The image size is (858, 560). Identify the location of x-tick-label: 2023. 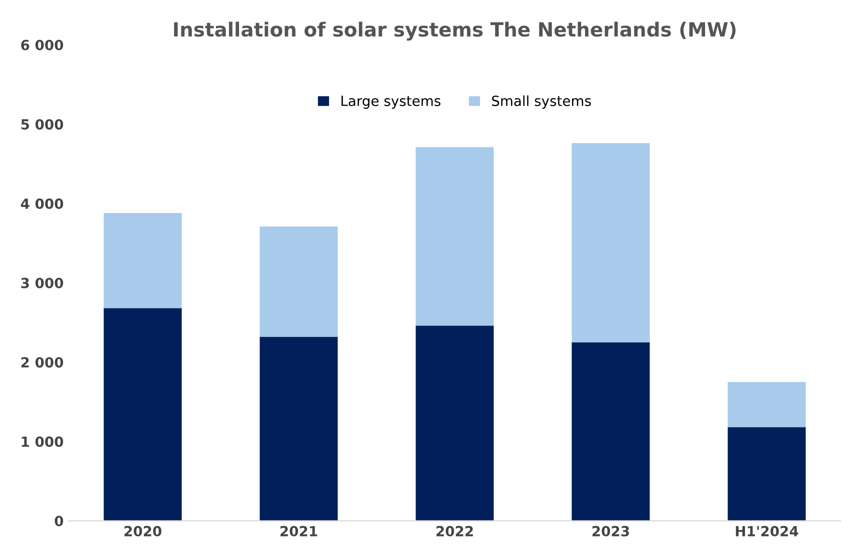
(610, 531).